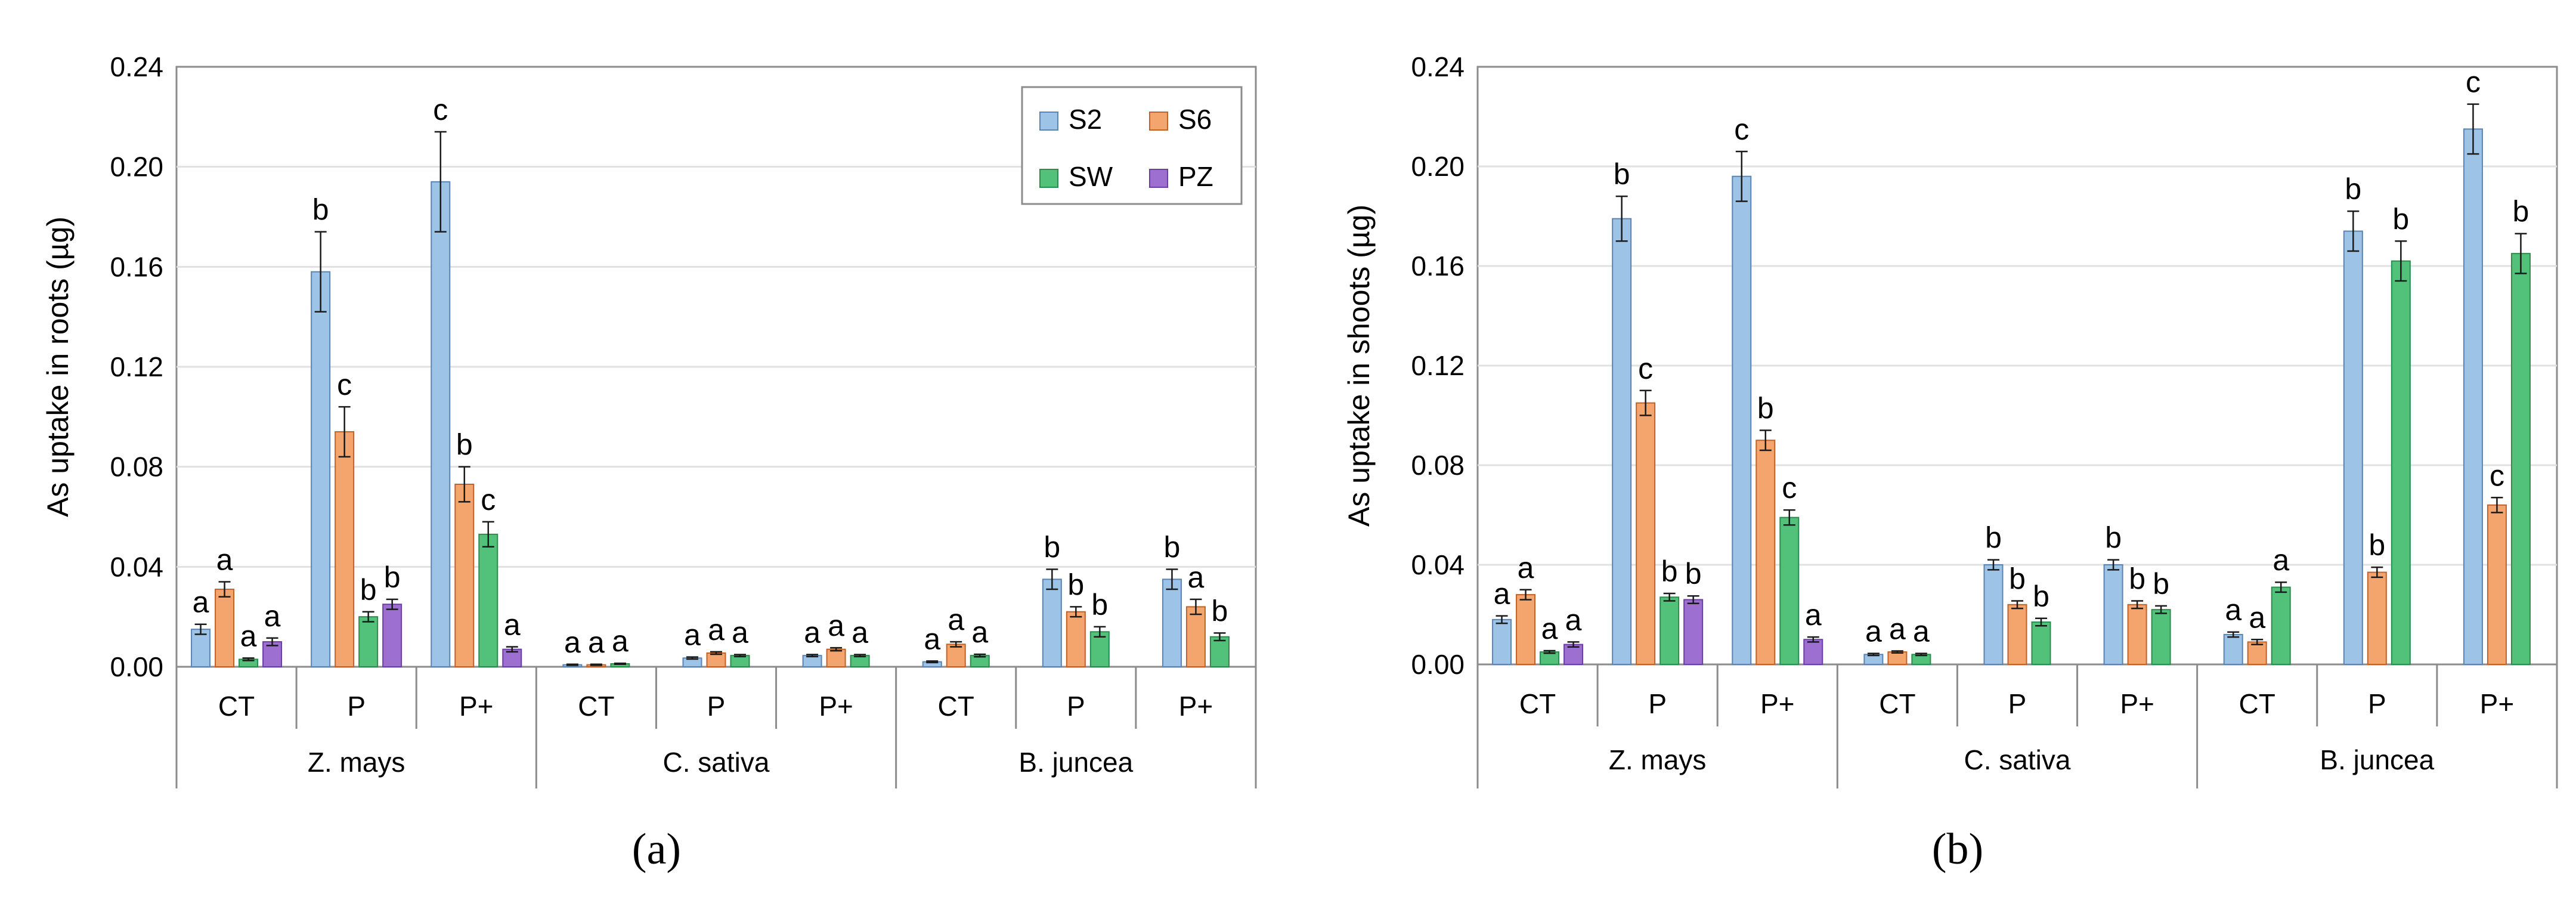 The height and width of the screenshot is (897, 2576). What do you see at coordinates (656, 849) in the screenshot?
I see `panel-label: (a)` at bounding box center [656, 849].